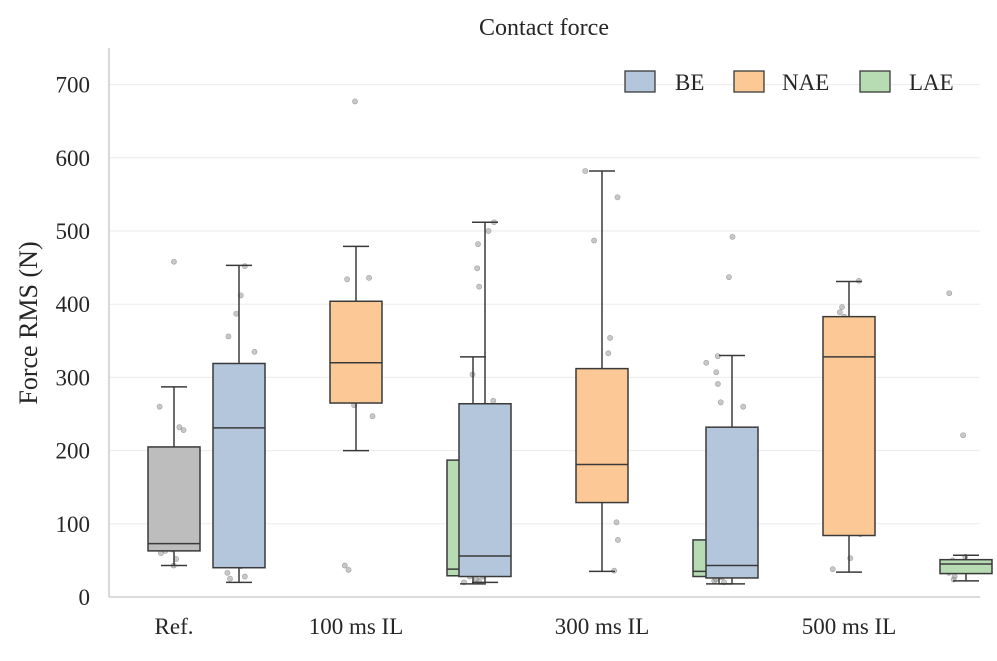 This screenshot has height=661, width=997. Describe the element at coordinates (805, 82) in the screenshot. I see `legend-label-nae: NAE` at that location.